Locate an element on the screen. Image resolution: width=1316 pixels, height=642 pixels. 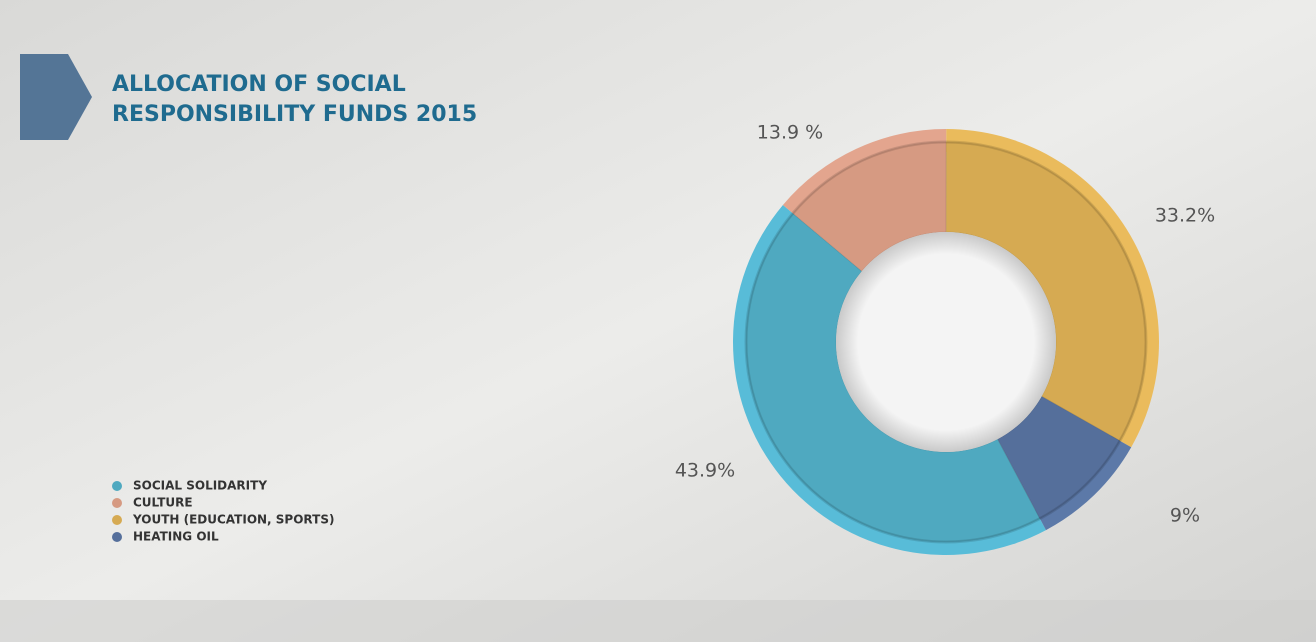
chart-title: RESPONSIBILITY FUNDS 2015 is located at coordinates (294, 114).